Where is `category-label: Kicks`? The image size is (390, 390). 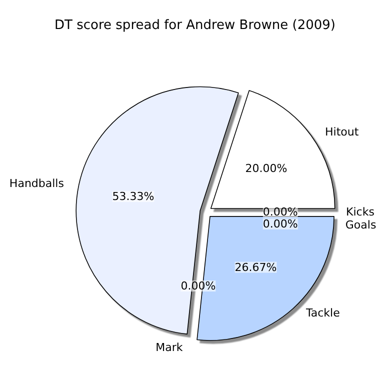 category-label: Kicks is located at coordinates (360, 212).